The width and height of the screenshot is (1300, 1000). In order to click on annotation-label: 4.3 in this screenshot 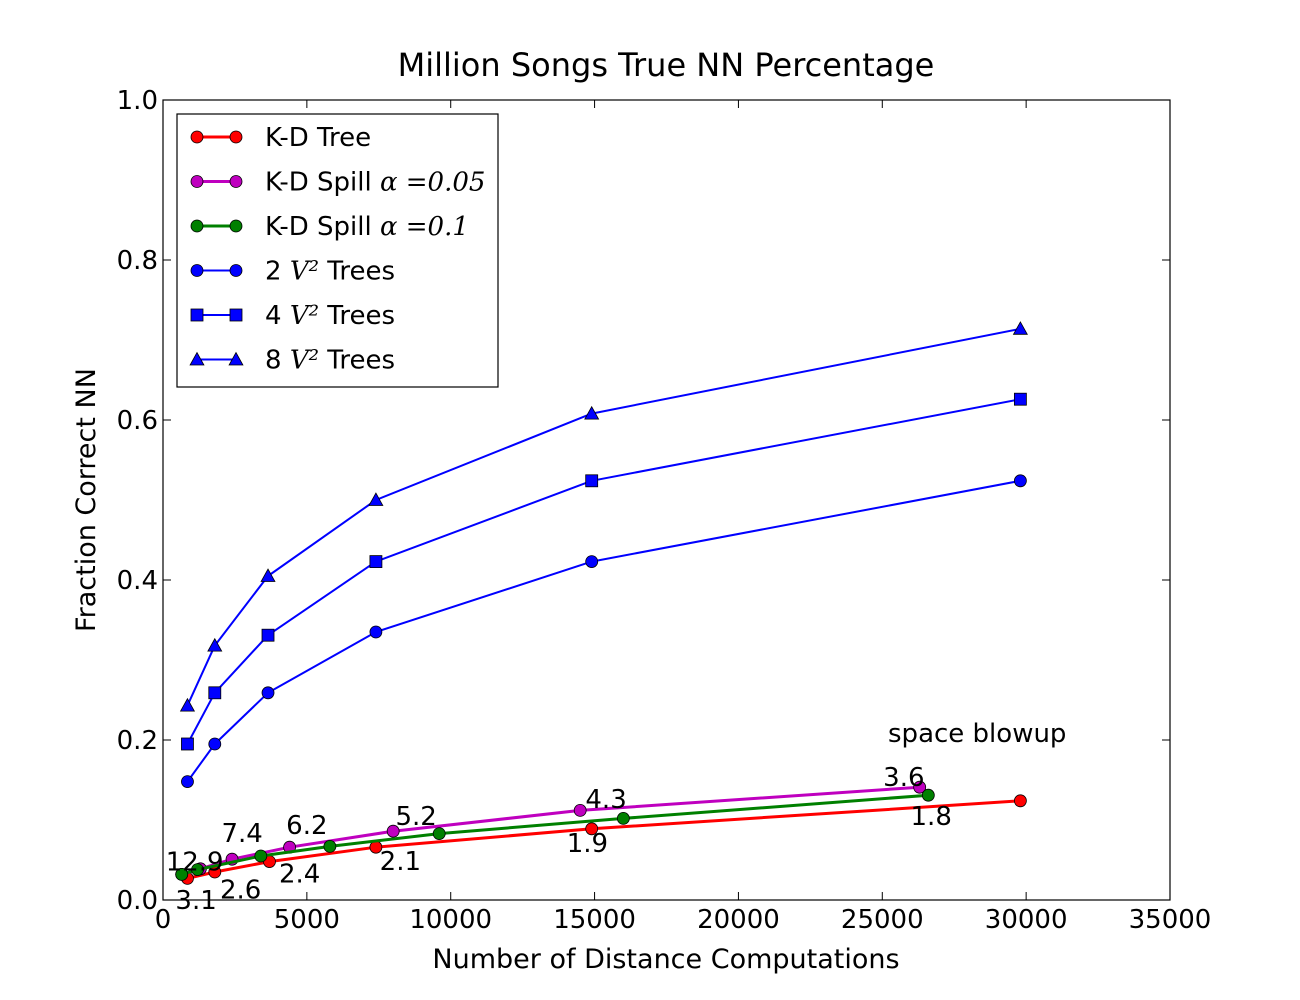, I will do `click(605, 800)`.